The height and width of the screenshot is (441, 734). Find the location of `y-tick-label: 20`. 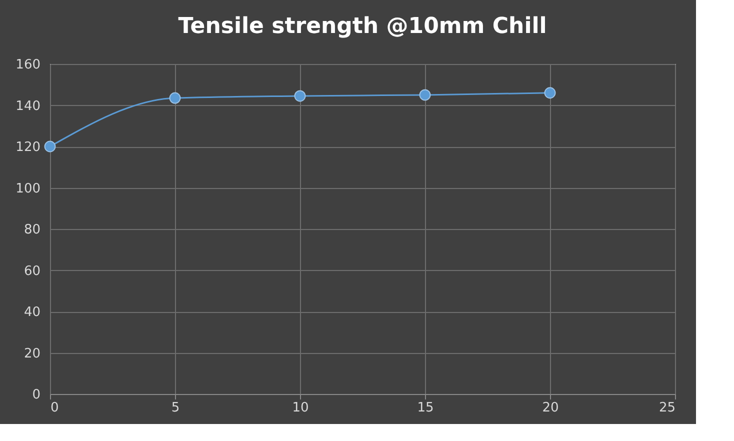

y-tick-label: 20 is located at coordinates (32, 354).